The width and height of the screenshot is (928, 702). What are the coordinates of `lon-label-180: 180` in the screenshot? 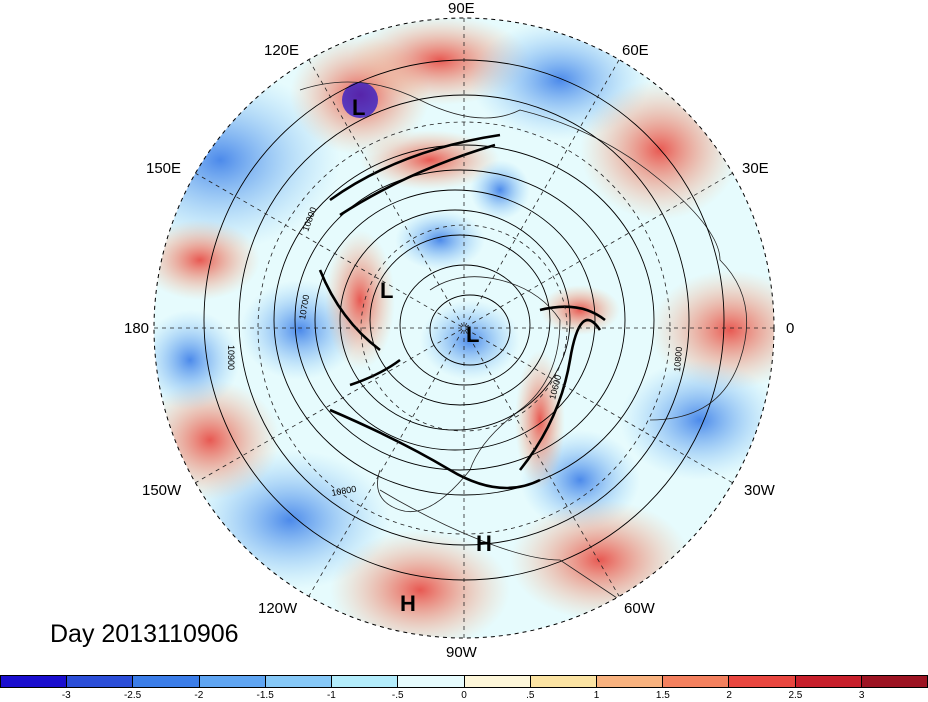 It's located at (137, 328).